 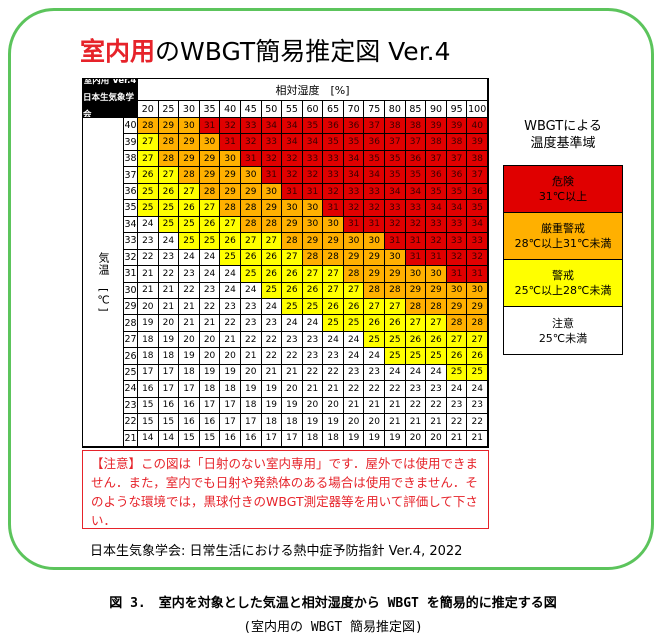 I want to click on temperature-tick: 29, so click(x=131, y=307).